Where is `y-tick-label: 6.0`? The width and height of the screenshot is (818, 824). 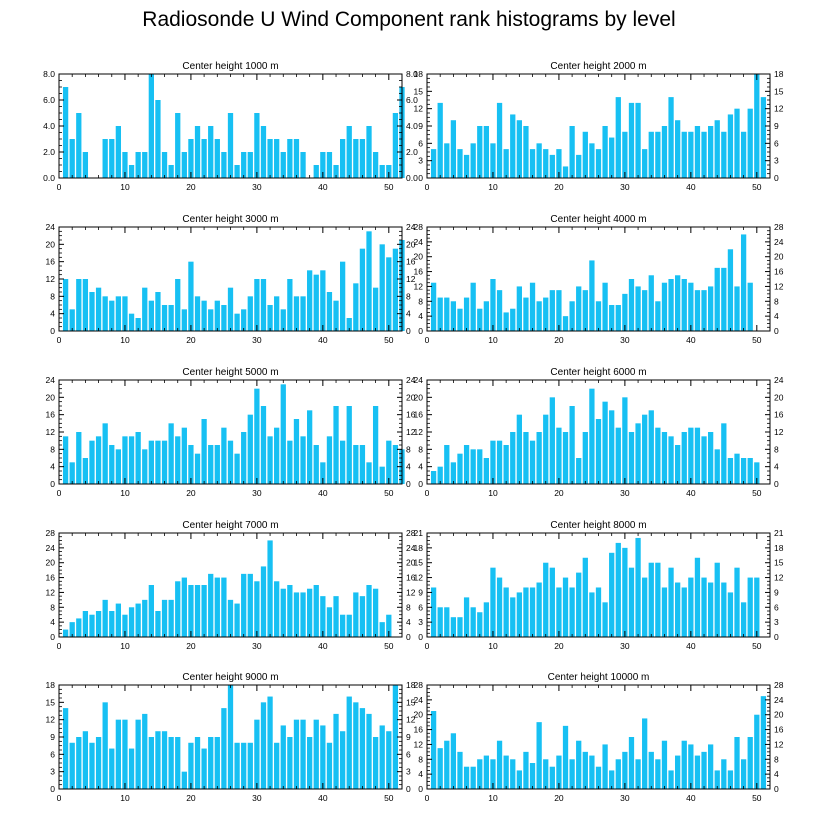
y-tick-label: 6.0 is located at coordinates (412, 100).